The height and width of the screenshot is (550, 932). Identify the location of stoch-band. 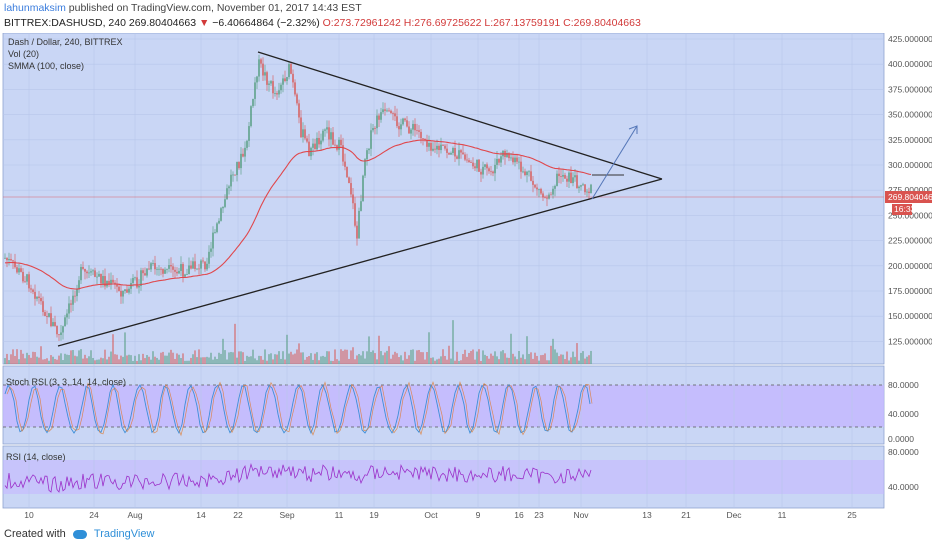
(443, 406).